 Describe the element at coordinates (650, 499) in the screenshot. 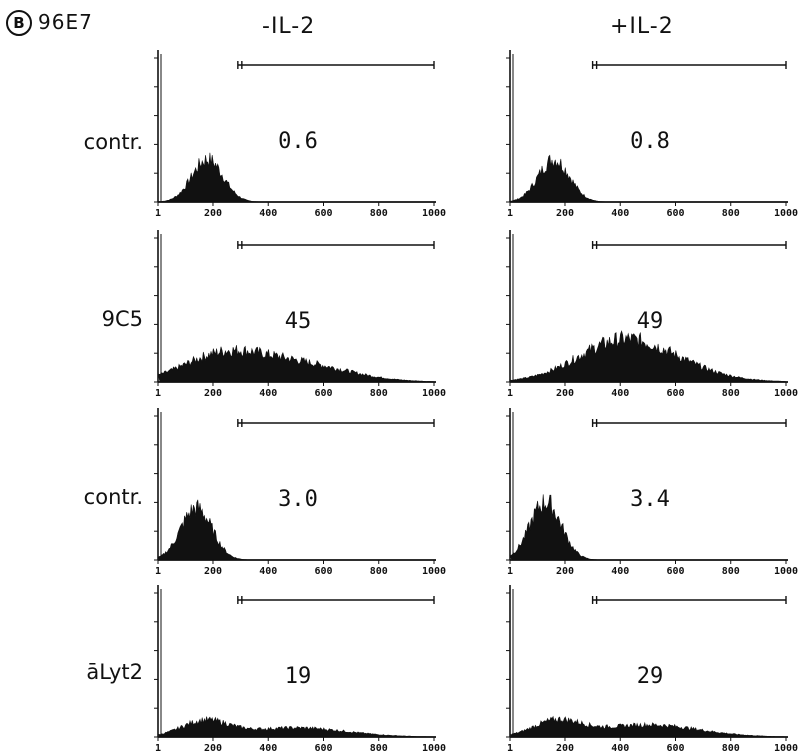

I see `gate-percentage: 3.4` at that location.